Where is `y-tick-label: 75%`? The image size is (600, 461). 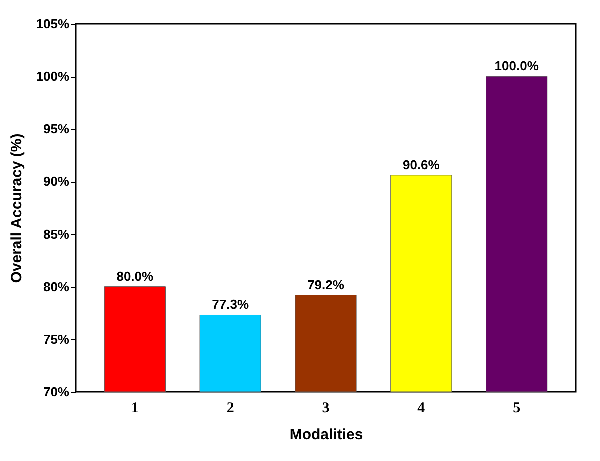
y-tick-label: 75% is located at coordinates (56, 339).